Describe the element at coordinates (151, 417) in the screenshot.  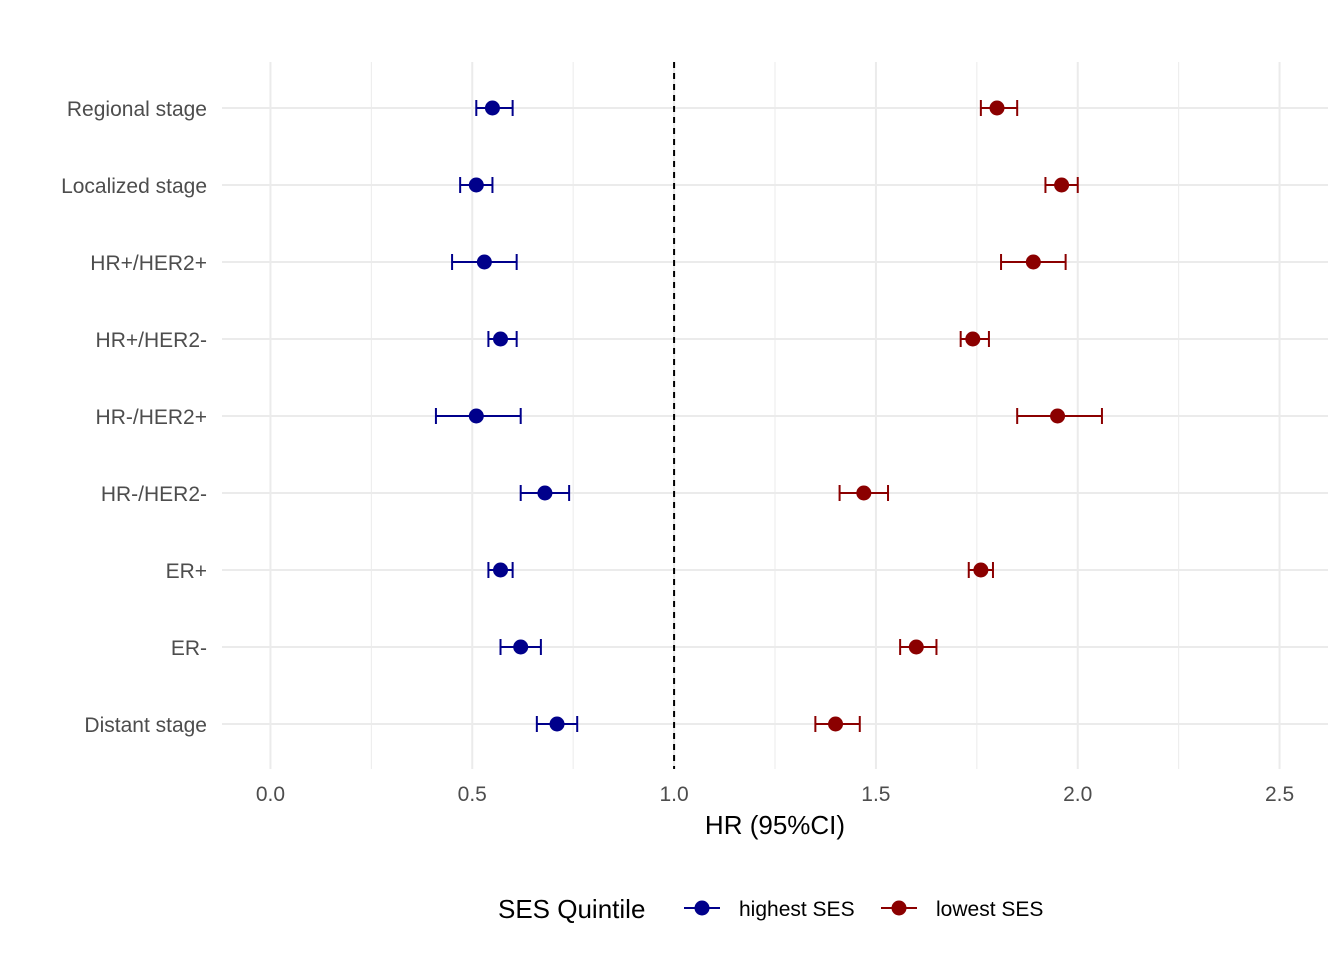
I see `y-tick-label: HR-/HER2+` at that location.